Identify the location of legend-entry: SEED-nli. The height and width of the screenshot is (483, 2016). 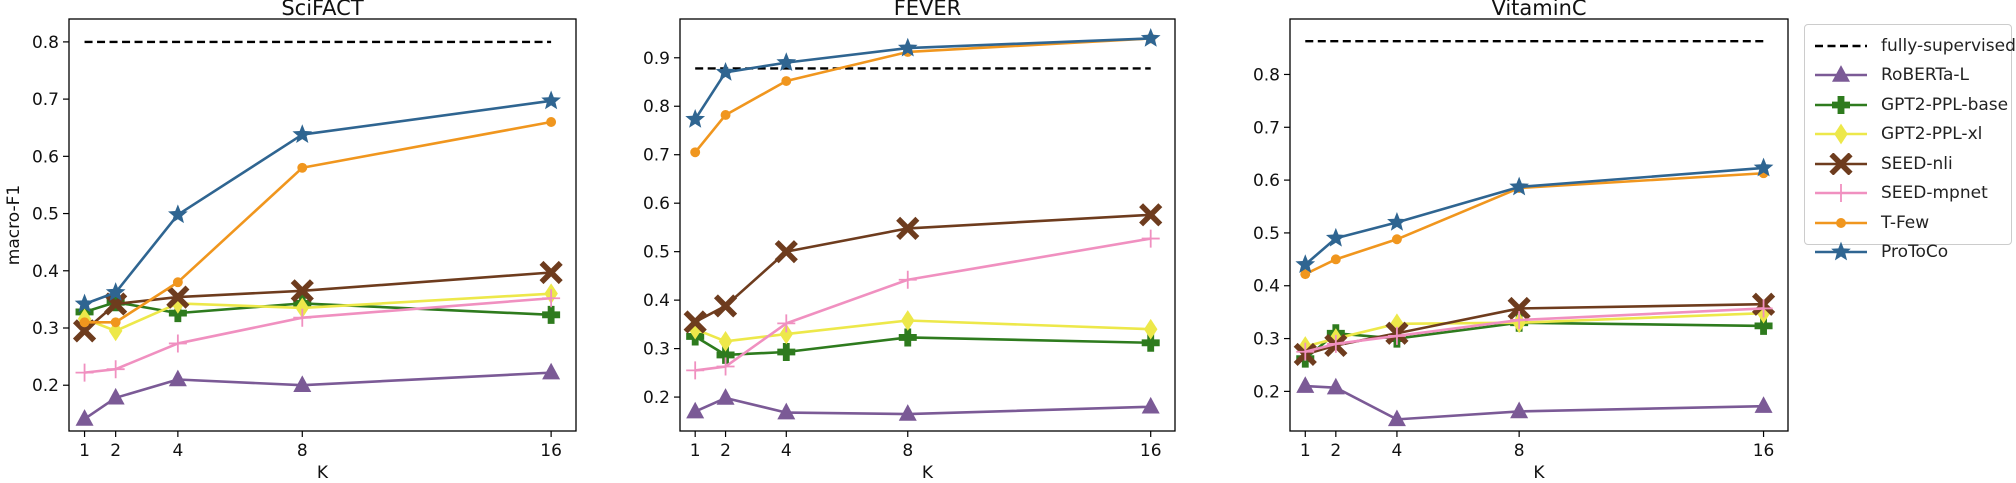
(1908, 164).